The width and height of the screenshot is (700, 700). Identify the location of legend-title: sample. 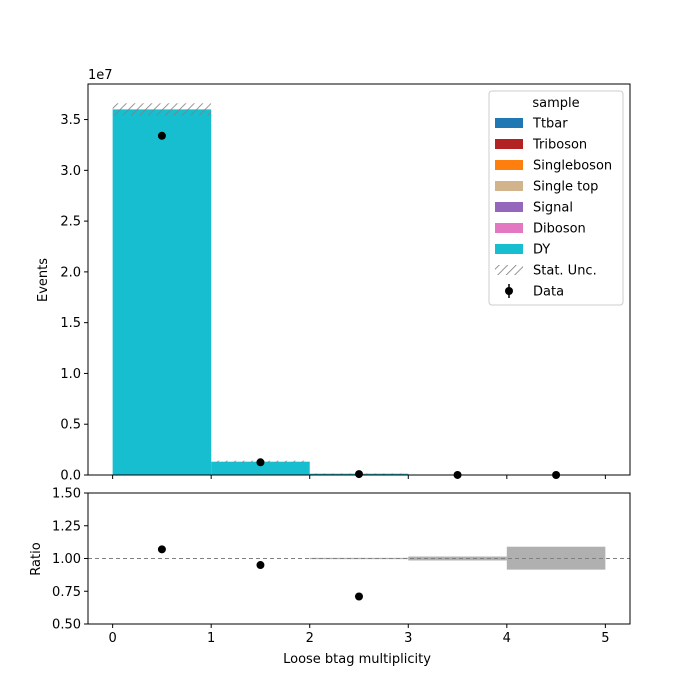
(555, 103).